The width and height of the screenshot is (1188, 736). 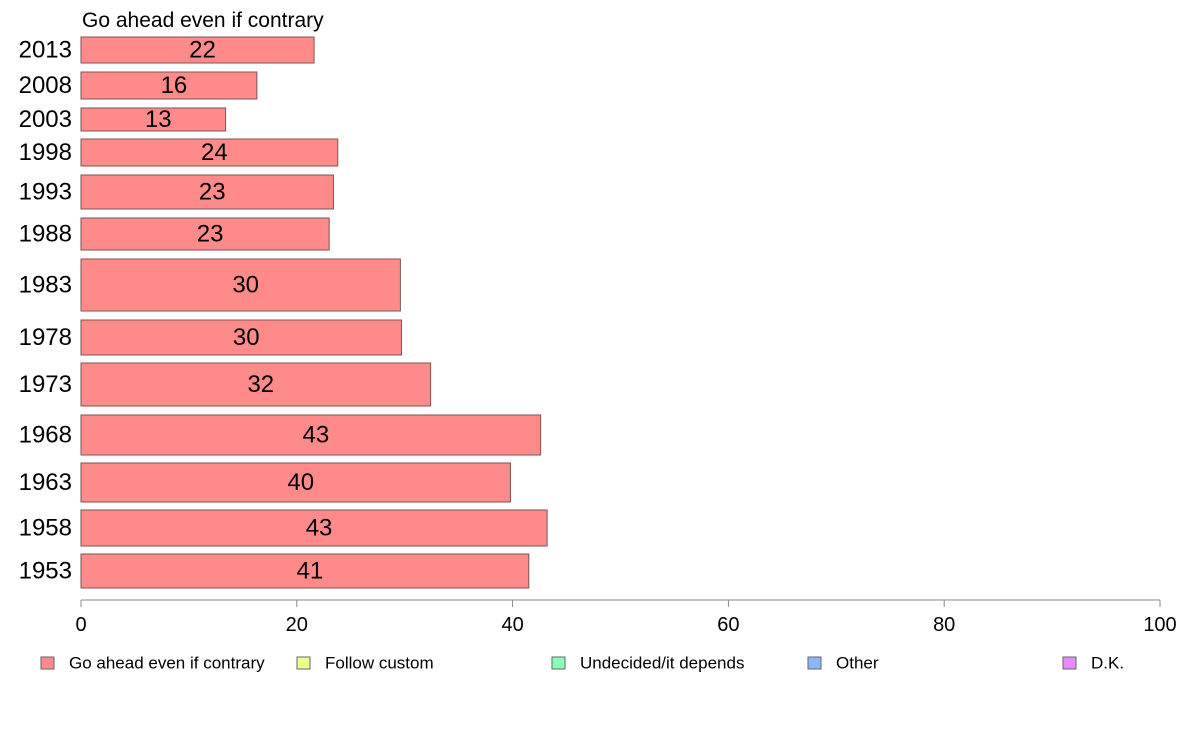 What do you see at coordinates (260, 384) in the screenshot?
I see `bar-value-label: 32` at bounding box center [260, 384].